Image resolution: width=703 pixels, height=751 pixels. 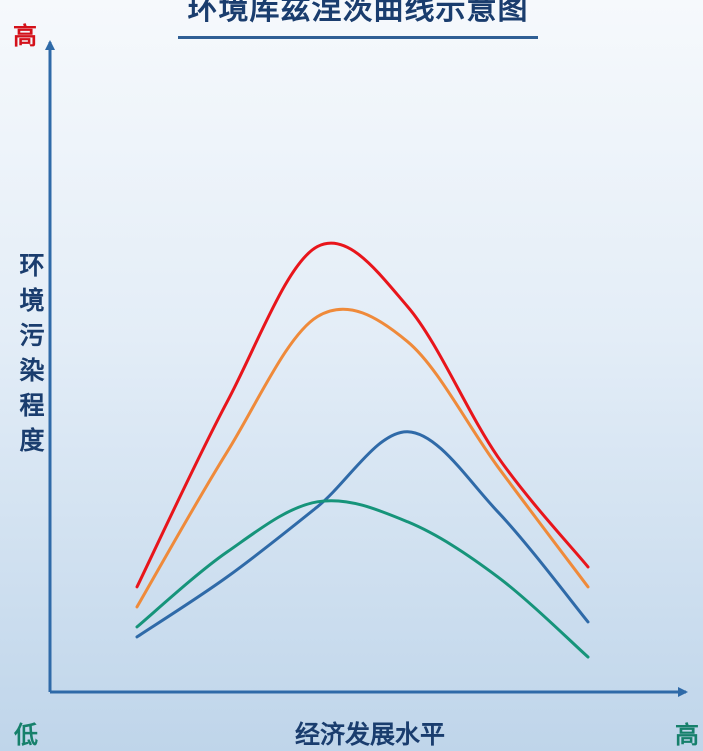 What do you see at coordinates (369, 734) in the screenshot?
I see `x-axis-label: 经济发展水平` at bounding box center [369, 734].